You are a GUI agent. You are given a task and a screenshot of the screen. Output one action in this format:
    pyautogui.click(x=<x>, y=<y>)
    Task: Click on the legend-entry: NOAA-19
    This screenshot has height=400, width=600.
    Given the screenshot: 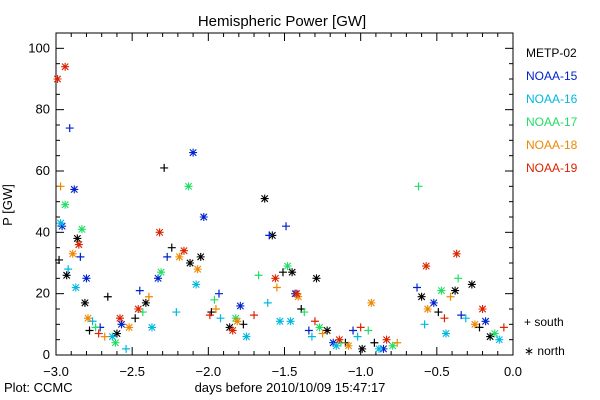 What is the action you would take?
    pyautogui.click(x=552, y=168)
    